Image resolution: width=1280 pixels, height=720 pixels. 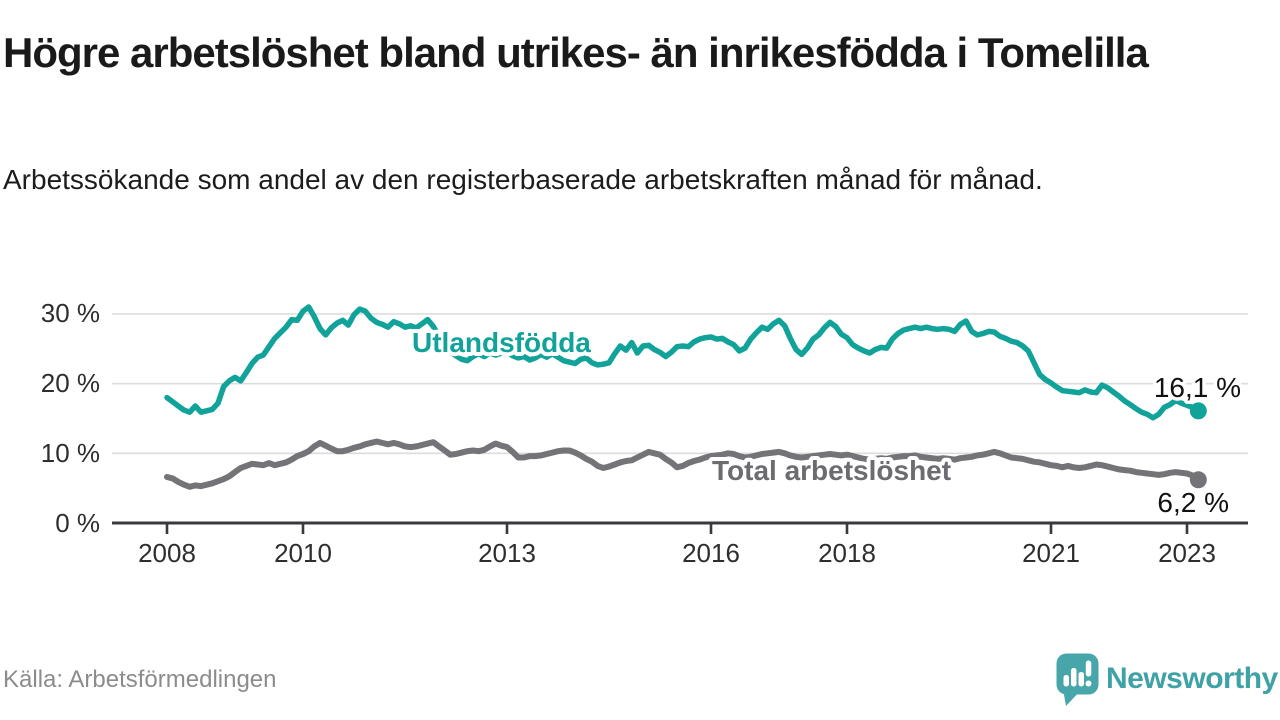 I want to click on y-axis-label-20: 20 %, so click(x=70, y=383).